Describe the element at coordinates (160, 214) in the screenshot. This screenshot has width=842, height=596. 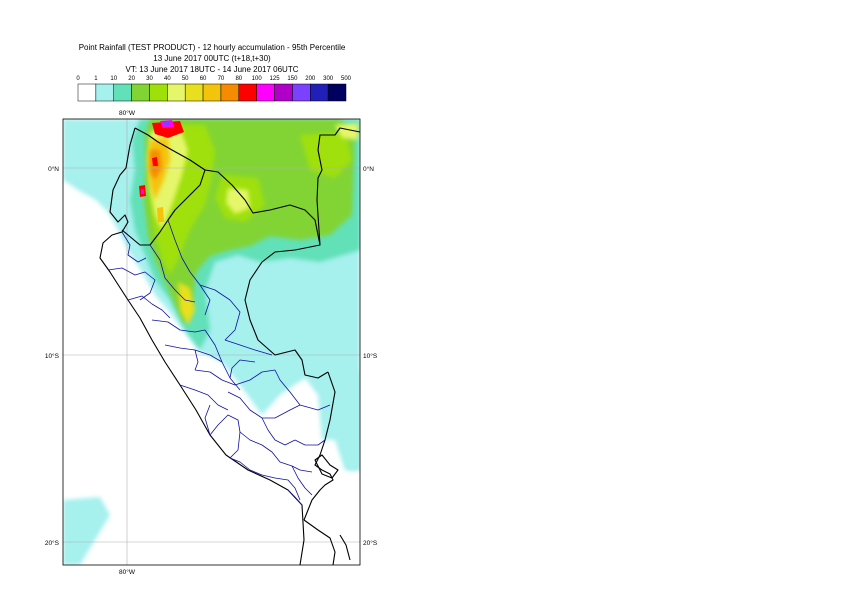
I see `rain-60mm-core-west` at that location.